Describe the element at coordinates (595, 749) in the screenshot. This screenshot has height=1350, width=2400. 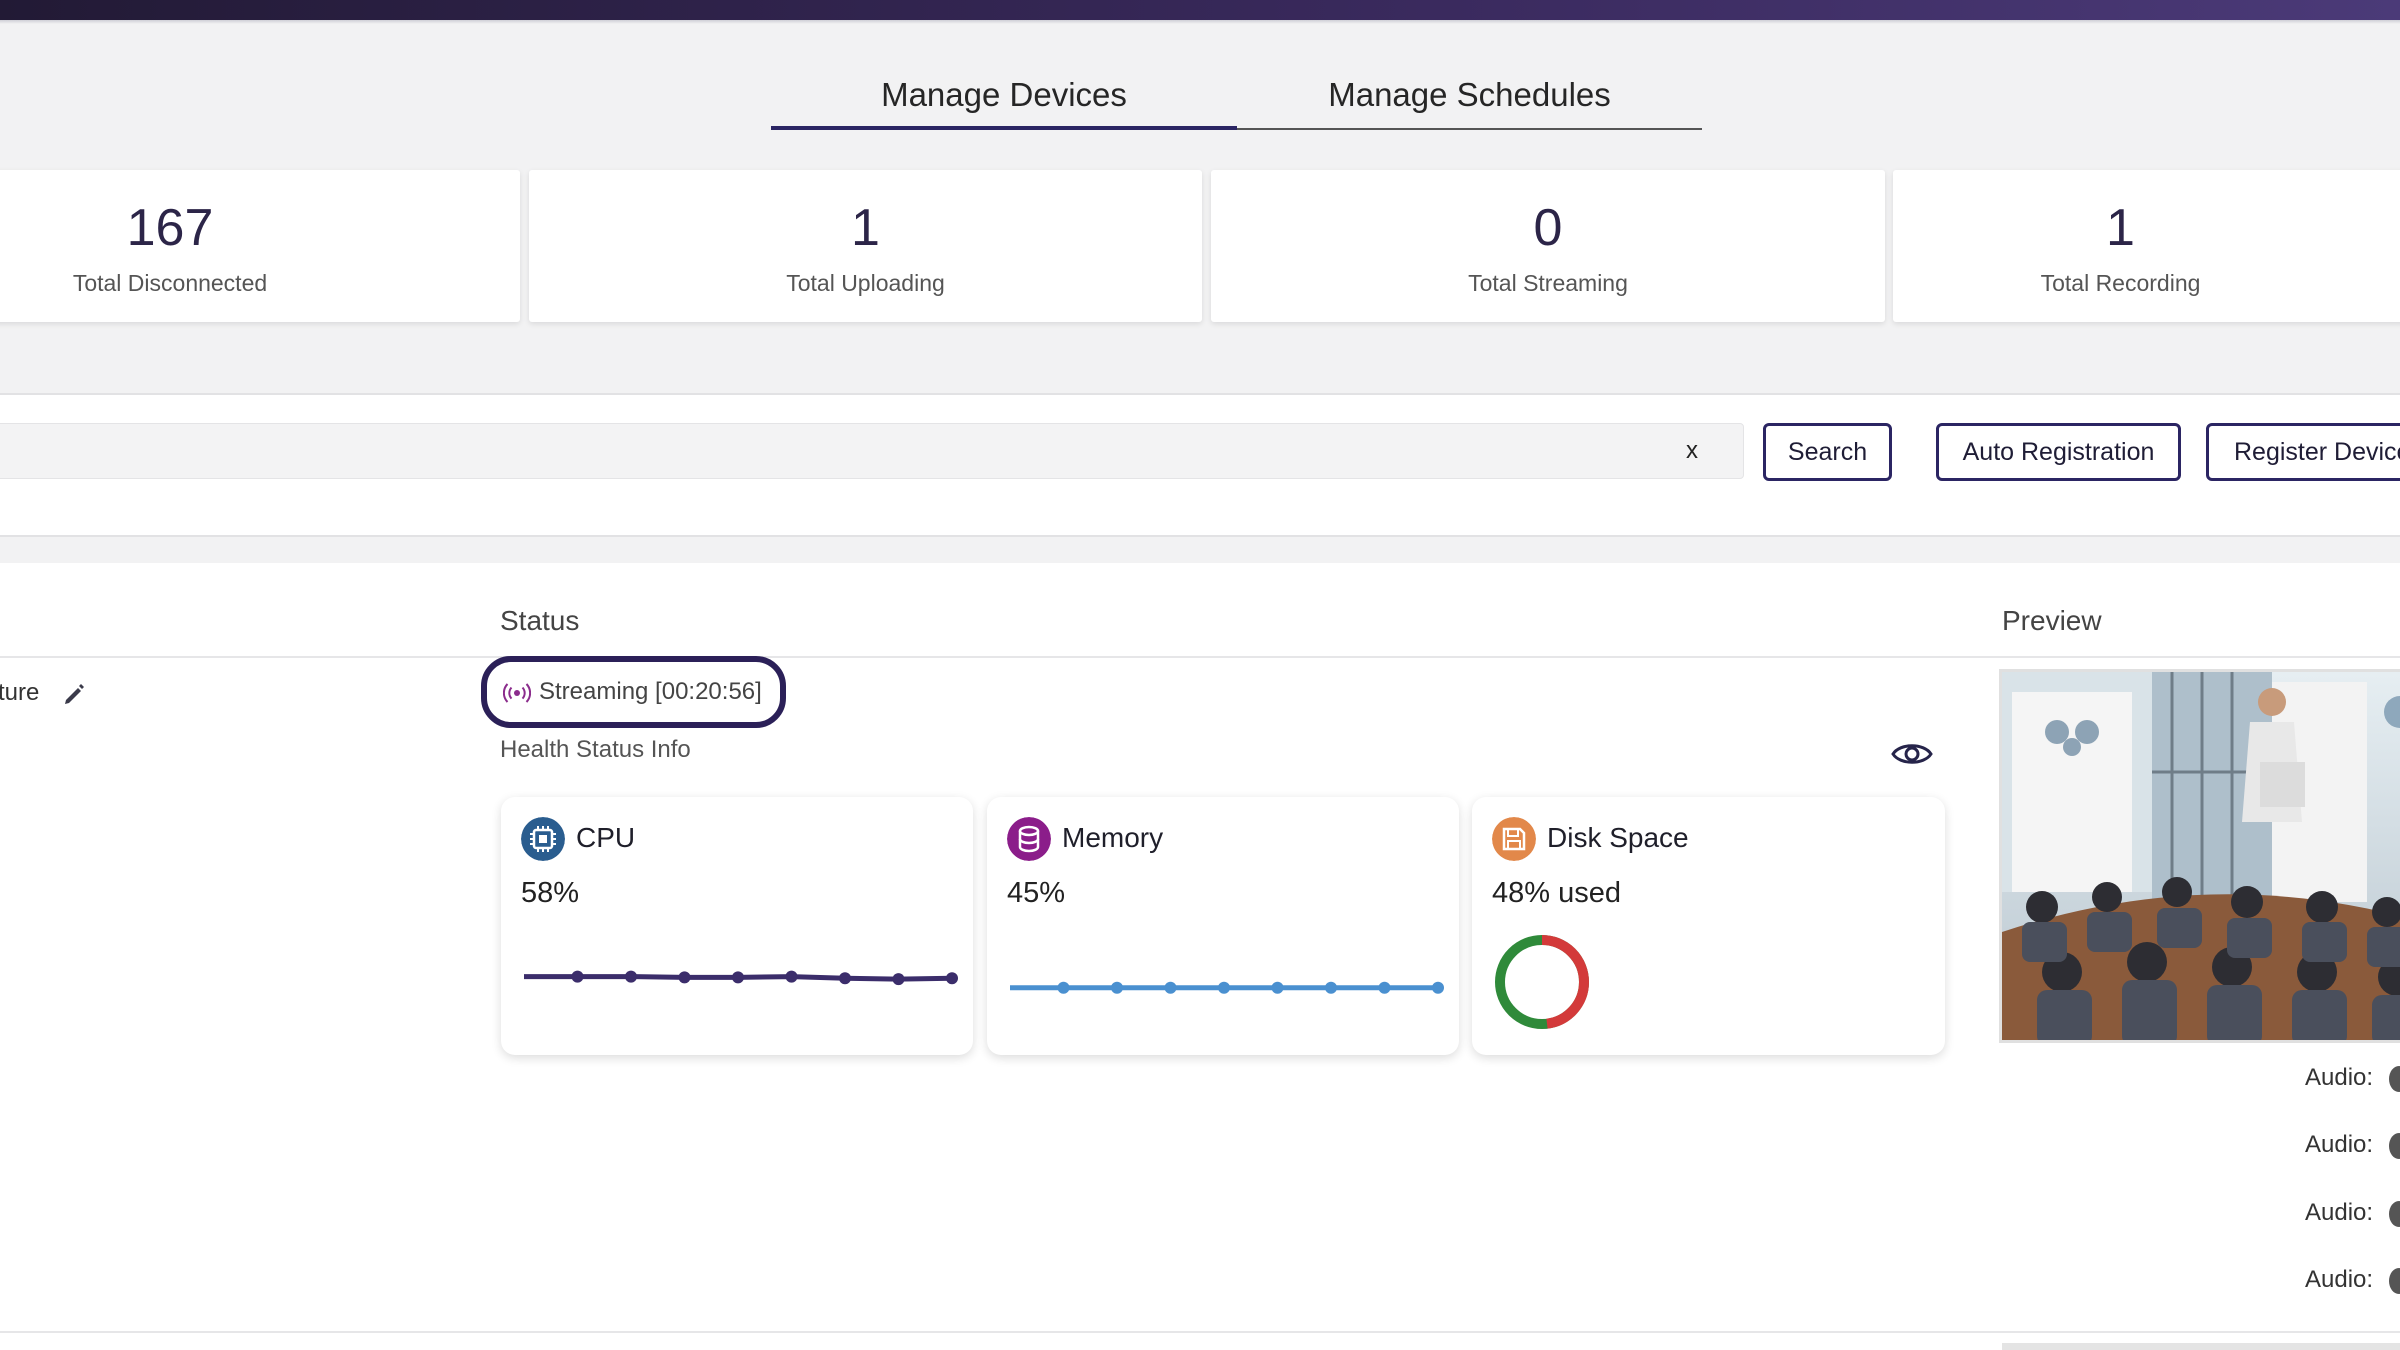
I see `health-status-label: Health Status Info` at that location.